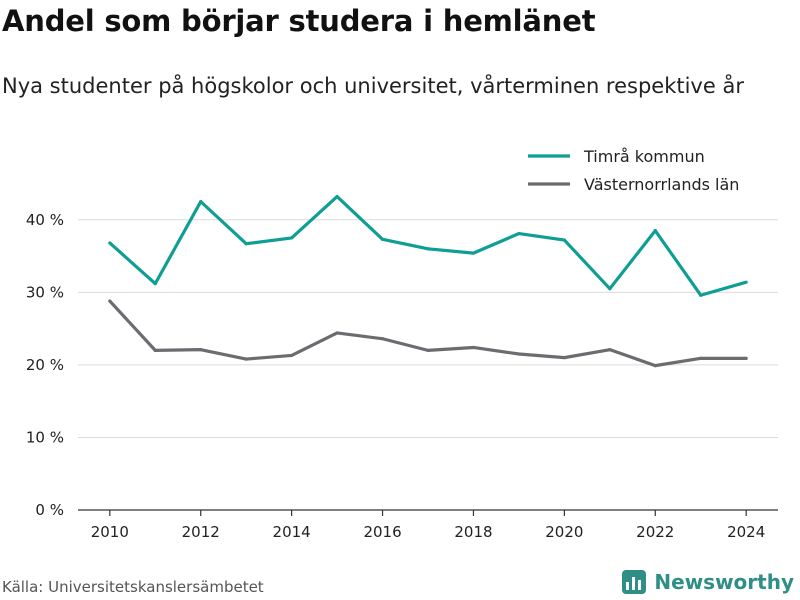  I want to click on x-axis-ticks: 2010 2012 2014 2016 2018 2020 2022 2024, so click(428, 525).